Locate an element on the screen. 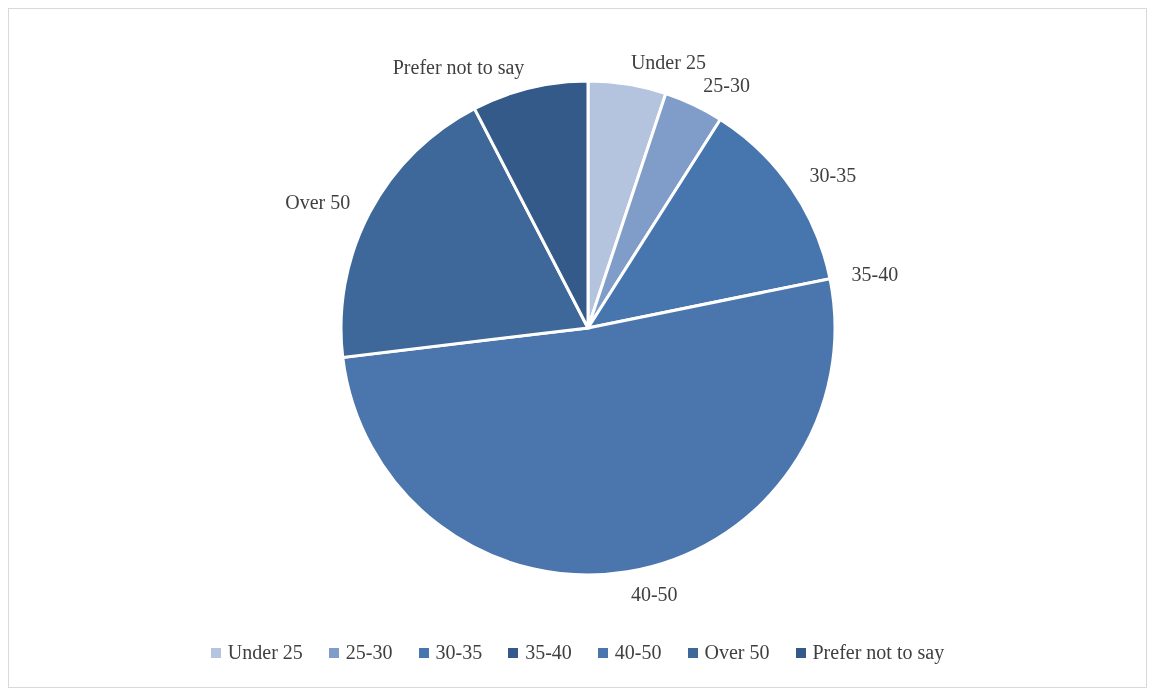 The height and width of the screenshot is (698, 1155). category-label: 35-40 is located at coordinates (875, 274).